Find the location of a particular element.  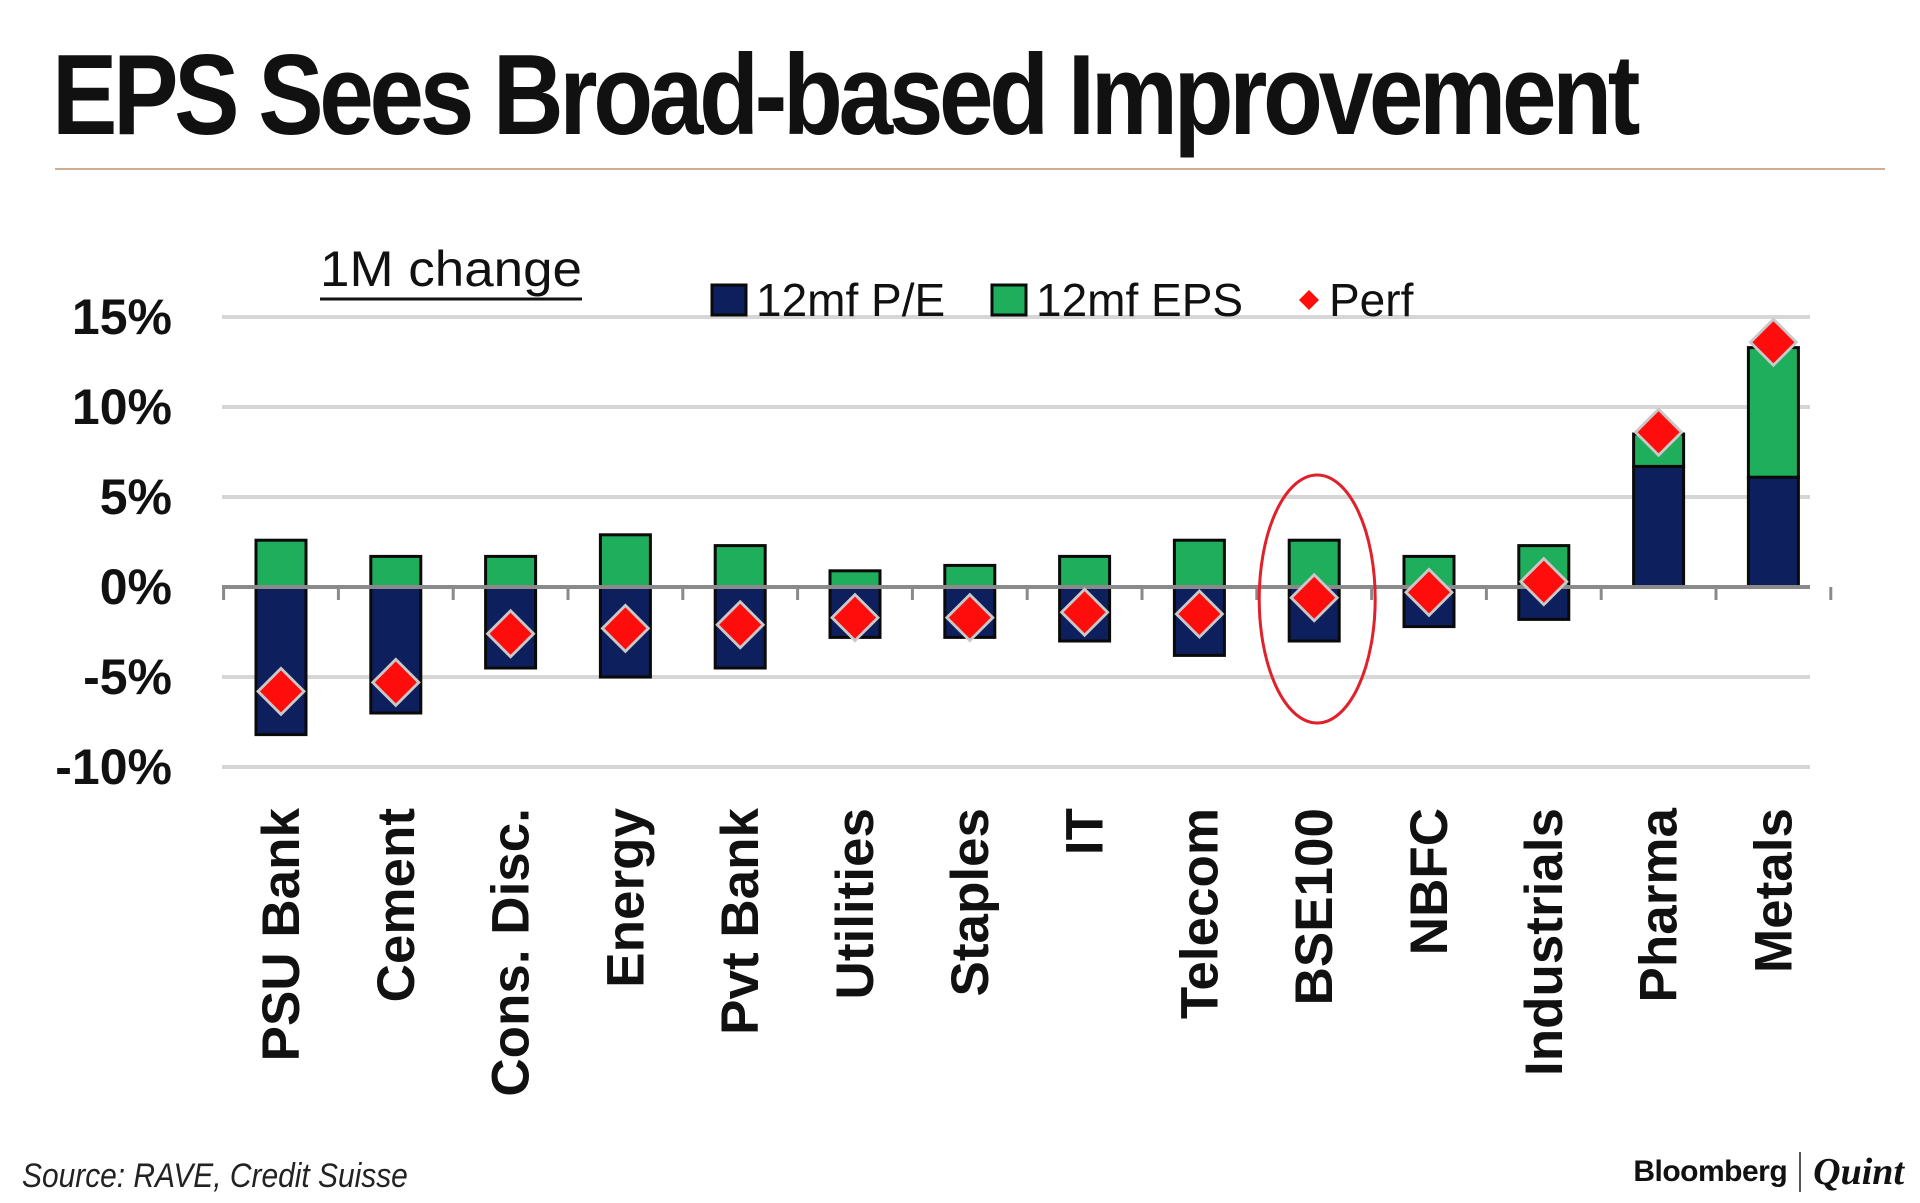

legend-swatch-perf is located at coordinates (1309, 300).